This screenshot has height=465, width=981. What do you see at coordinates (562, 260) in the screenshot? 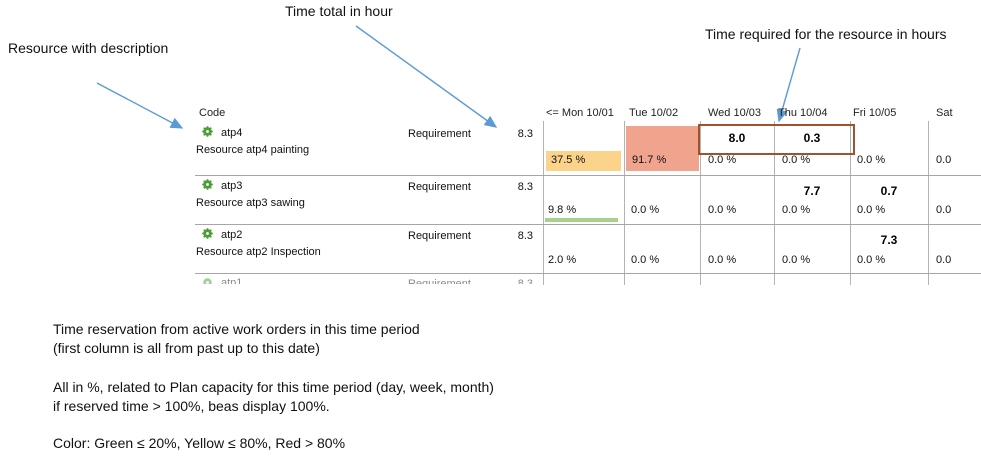
I see `capacity-pct-cell: 2.0 %` at bounding box center [562, 260].